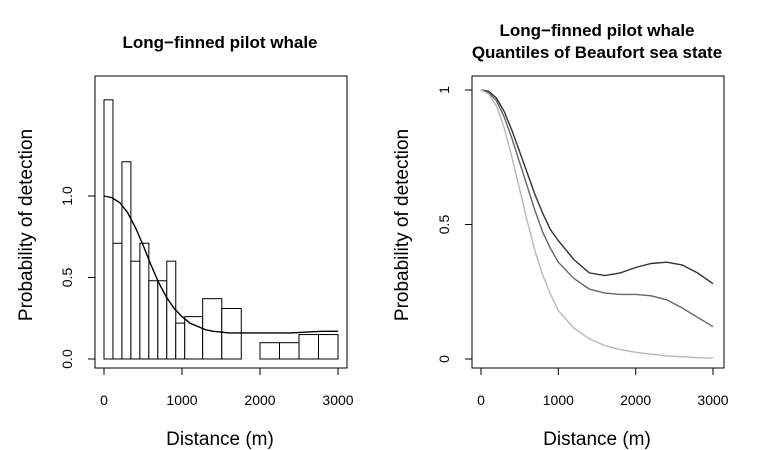 The image size is (761, 450). I want to click on right-y-tick-label: 0, so click(444, 359).